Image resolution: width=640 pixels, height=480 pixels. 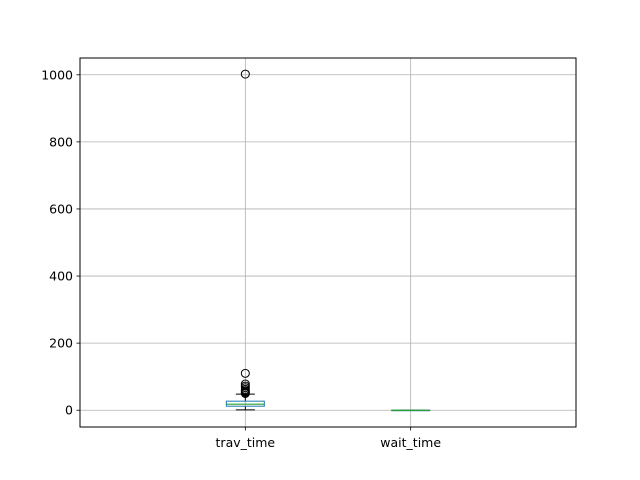 I want to click on box-wait_time, so click(x=411, y=410).